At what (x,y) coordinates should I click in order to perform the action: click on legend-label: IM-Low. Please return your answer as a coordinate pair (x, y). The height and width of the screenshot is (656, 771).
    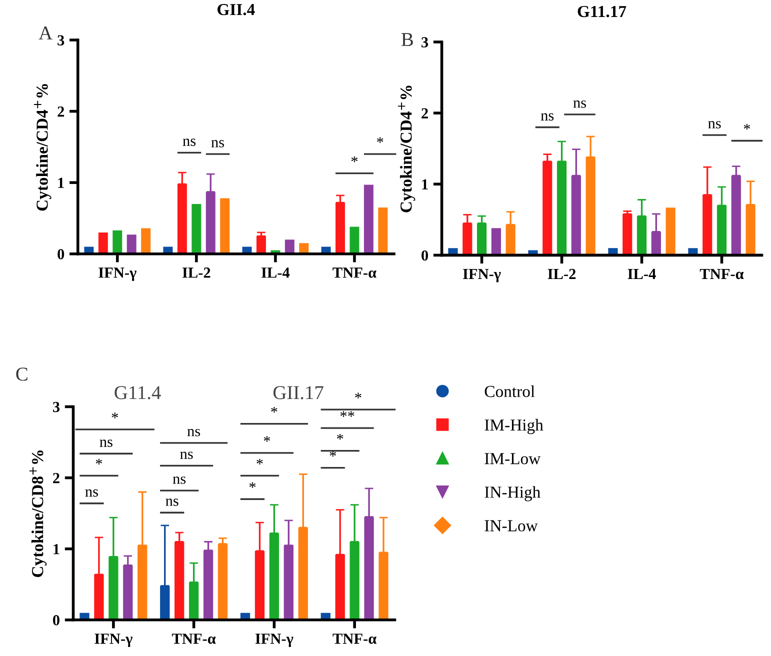
    Looking at the image, I should click on (512, 458).